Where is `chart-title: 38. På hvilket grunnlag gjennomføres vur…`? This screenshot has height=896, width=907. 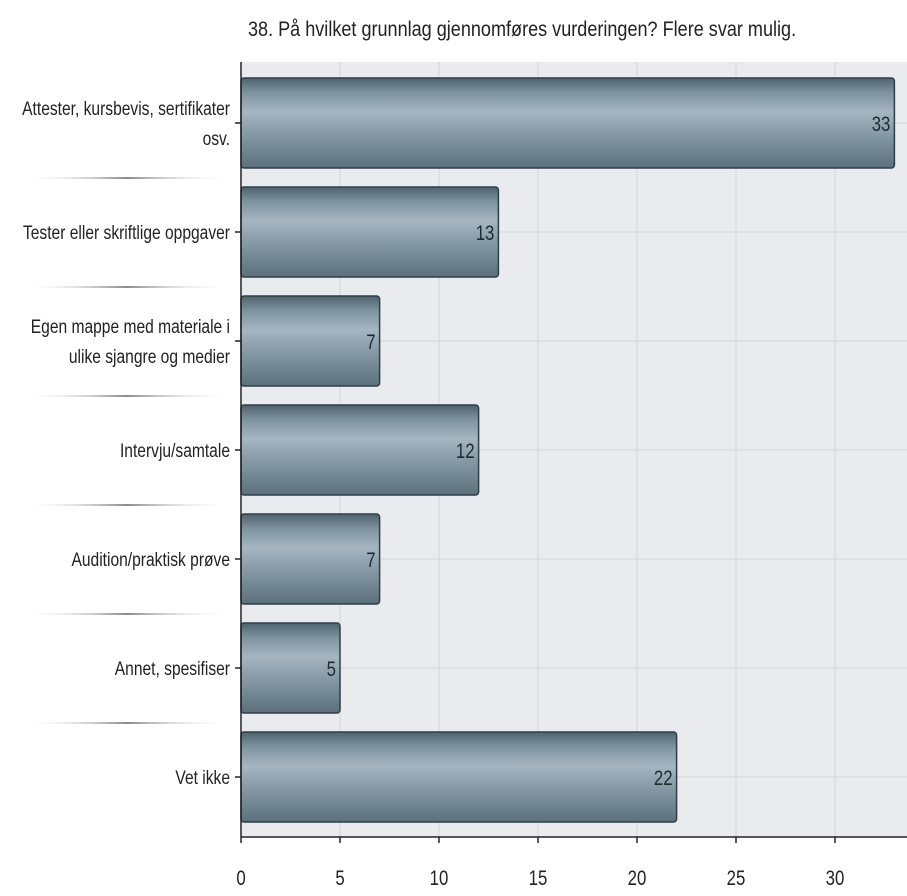
chart-title: 38. På hvilket grunnlag gjennomføres vur… is located at coordinates (522, 29).